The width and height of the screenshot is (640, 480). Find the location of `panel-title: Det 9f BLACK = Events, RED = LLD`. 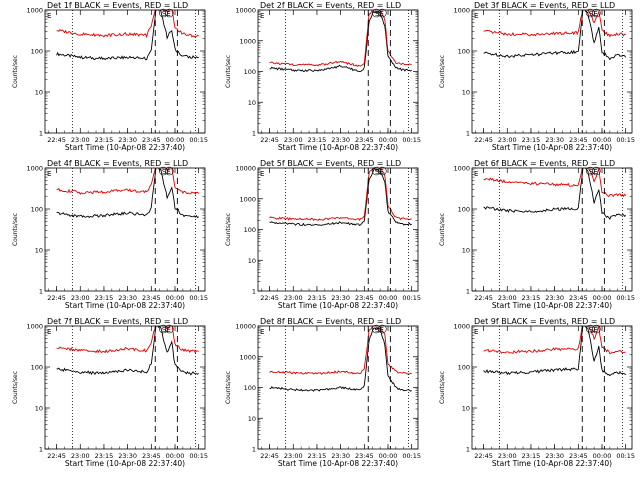

panel-title: Det 9f BLACK = Events, RED = LLD is located at coordinates (544, 321).